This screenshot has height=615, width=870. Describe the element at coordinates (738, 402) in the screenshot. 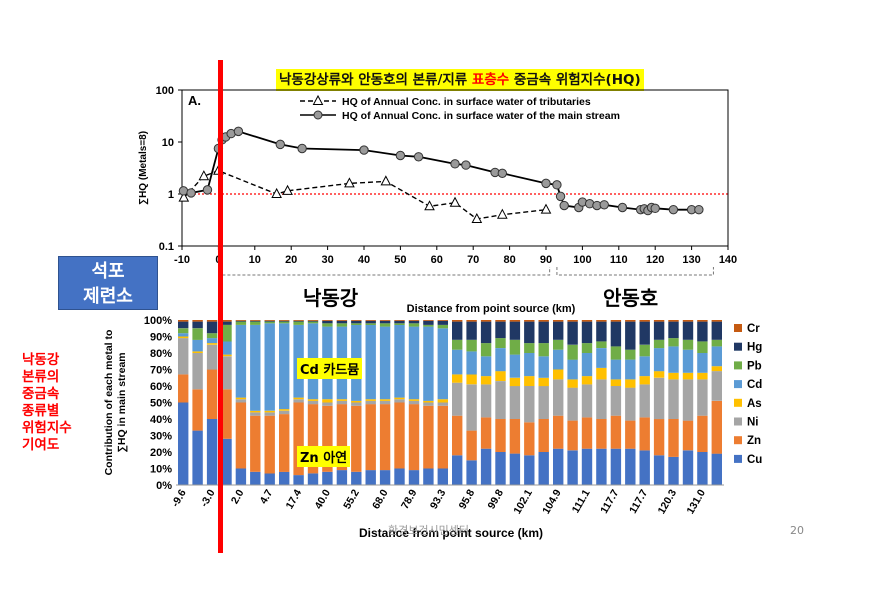

I see `legend-swatch-as` at that location.